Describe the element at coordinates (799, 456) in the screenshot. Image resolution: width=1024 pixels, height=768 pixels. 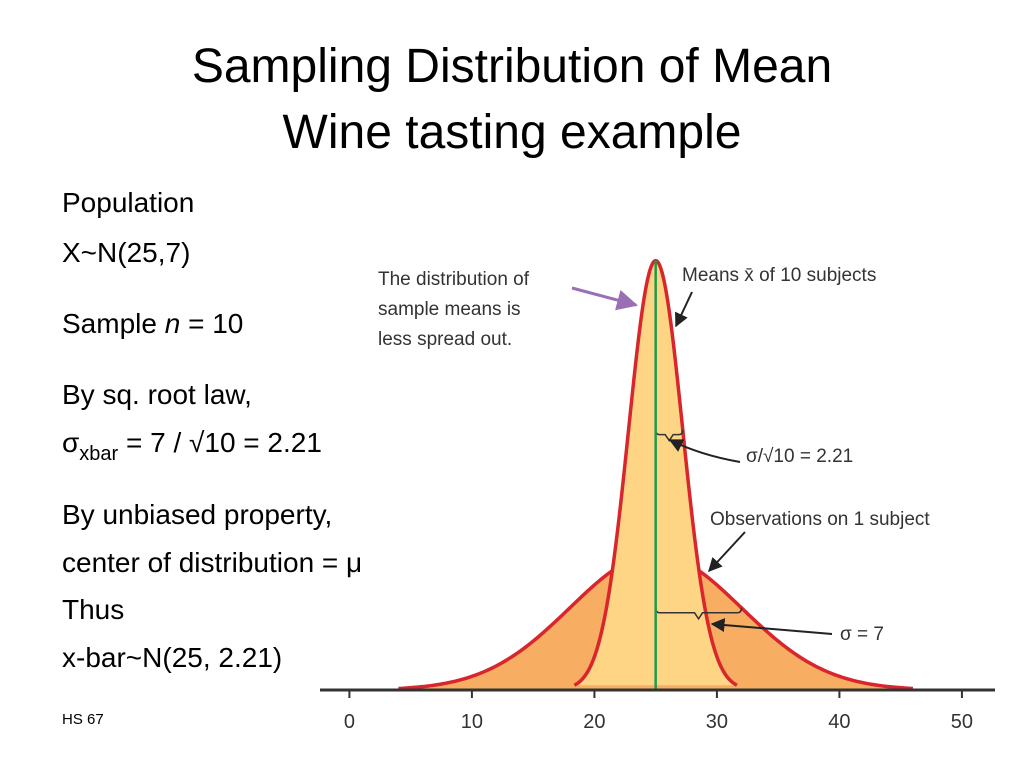
I see `sd-label: σ/√10 = 2.21` at that location.